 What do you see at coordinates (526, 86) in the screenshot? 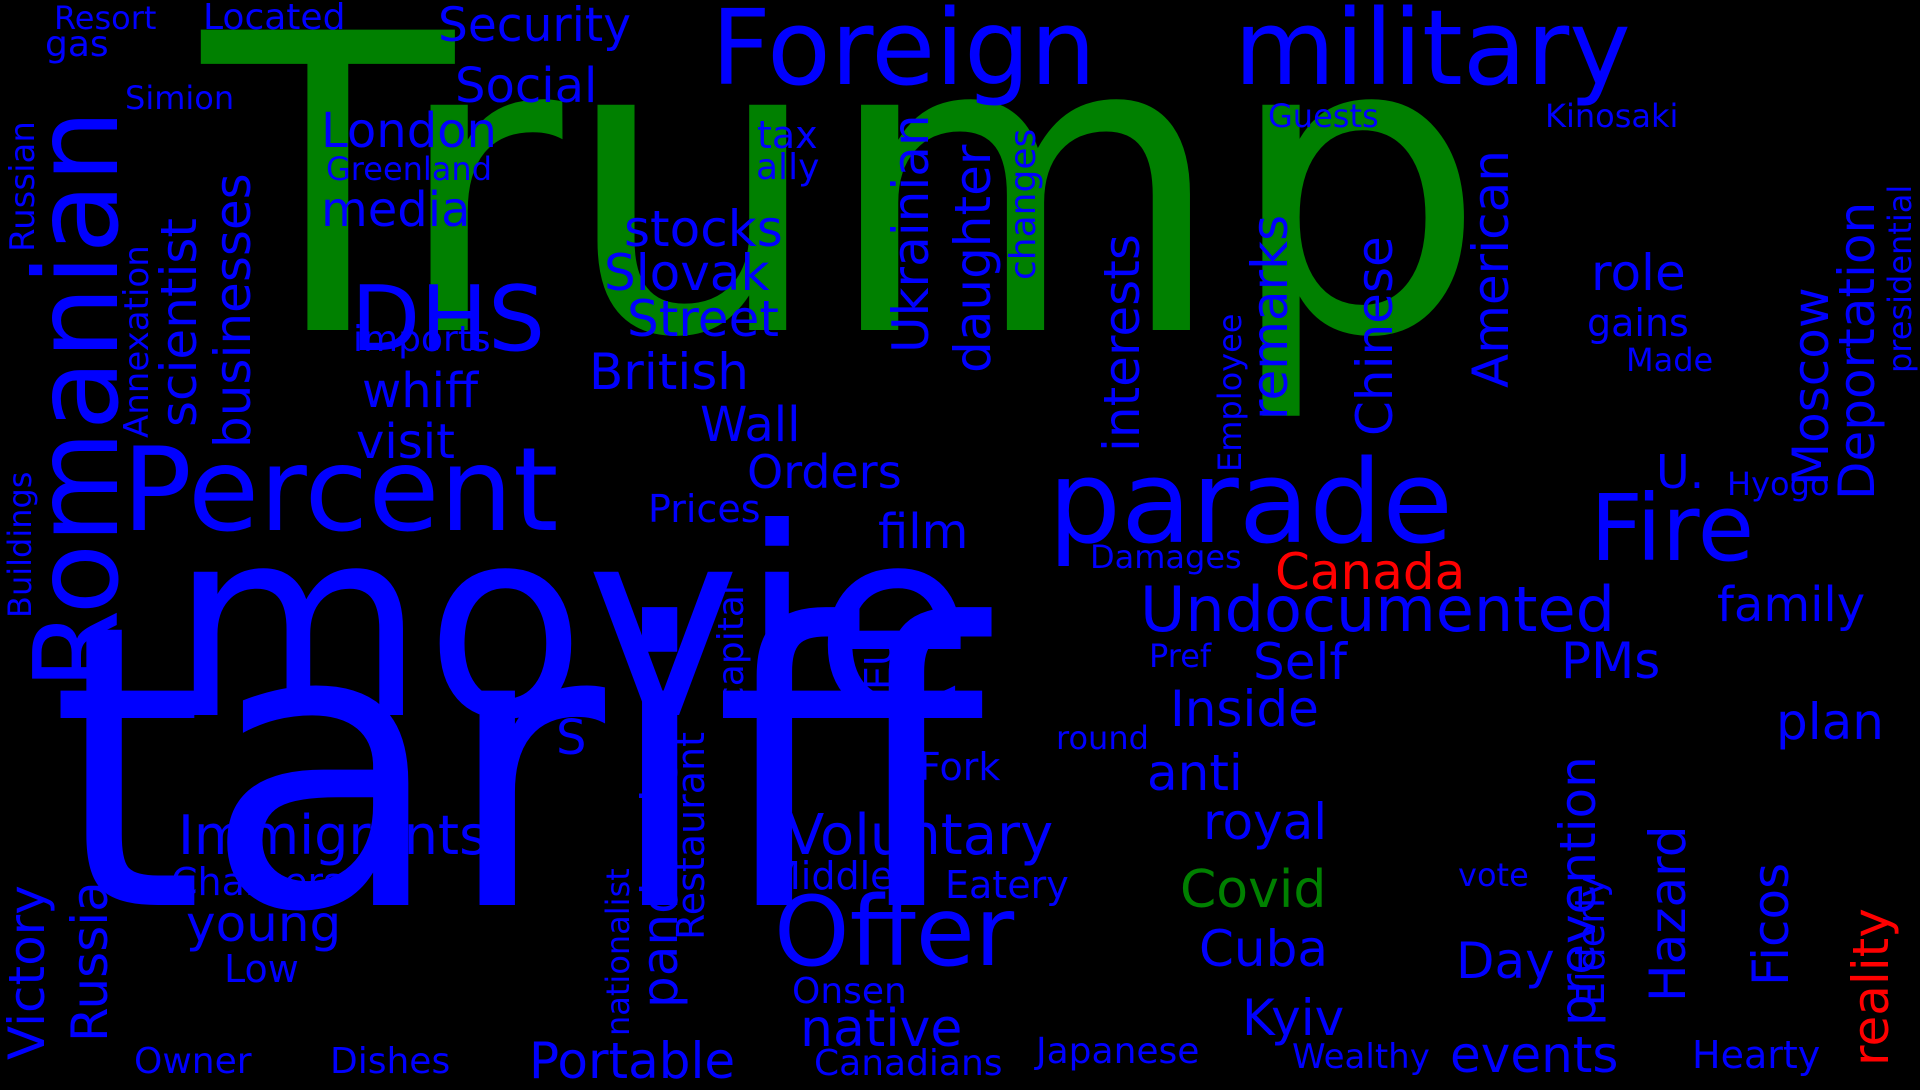
I see `word-social: Social` at bounding box center [526, 86].